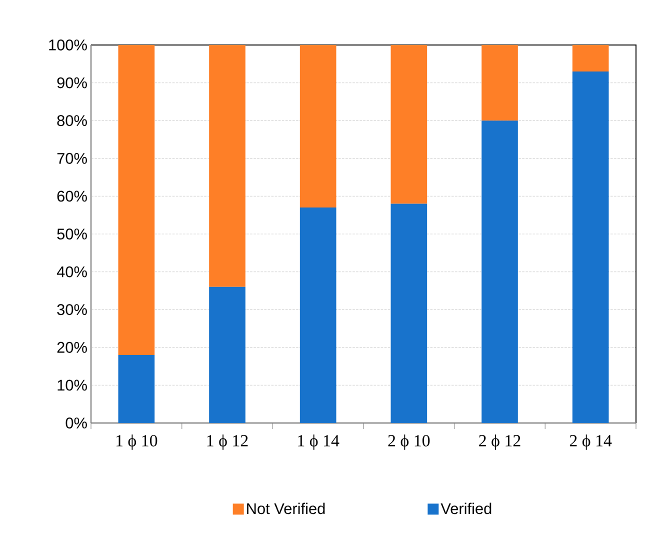 This screenshot has width=664, height=533. What do you see at coordinates (72, 310) in the screenshot?
I see `y-tick-label: 30%` at bounding box center [72, 310].